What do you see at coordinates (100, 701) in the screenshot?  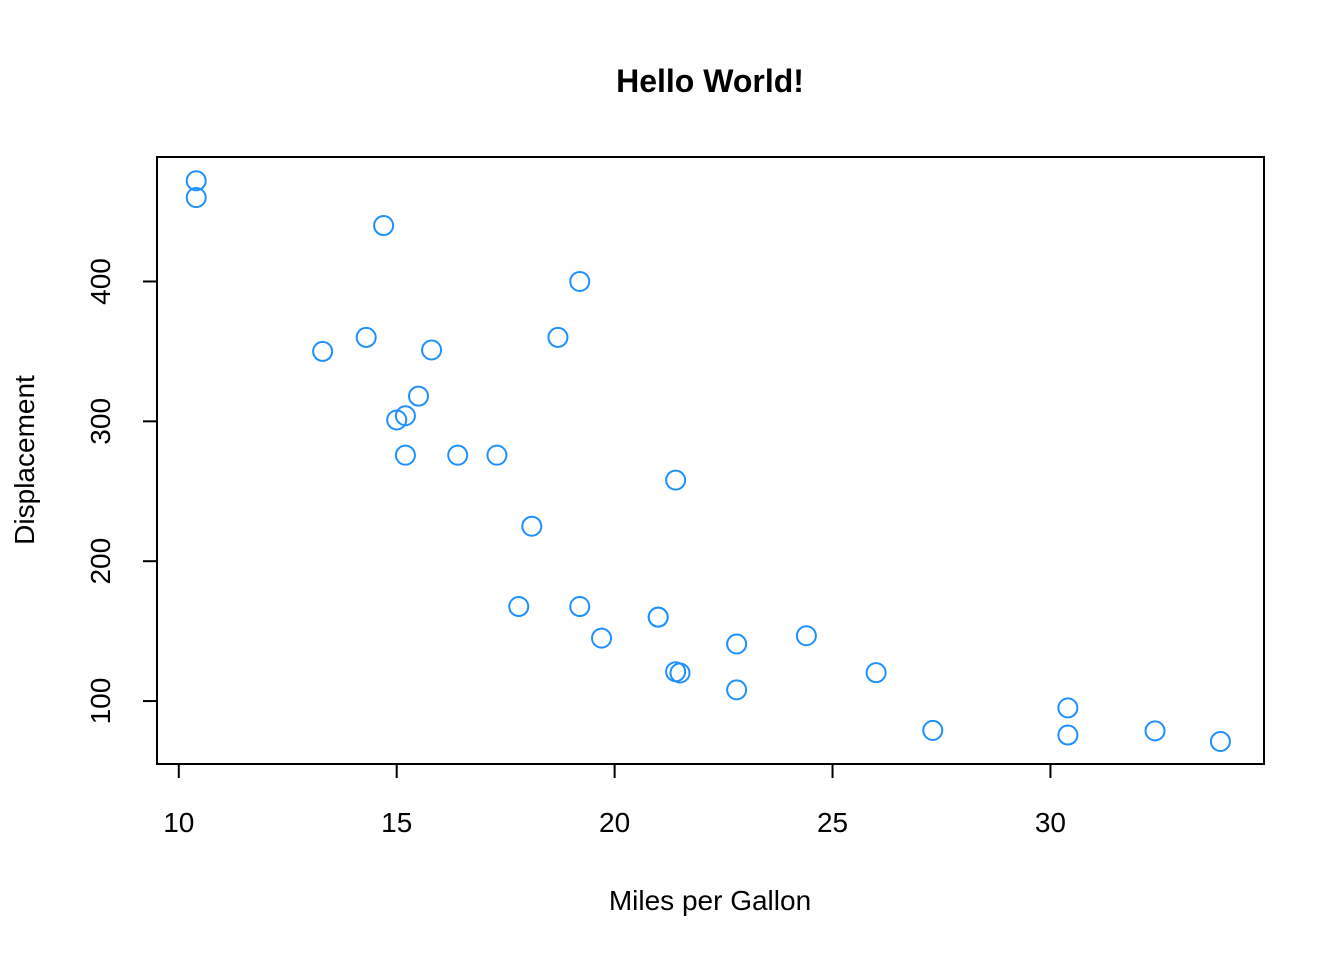 I see `y-tick-label: 100` at bounding box center [100, 701].